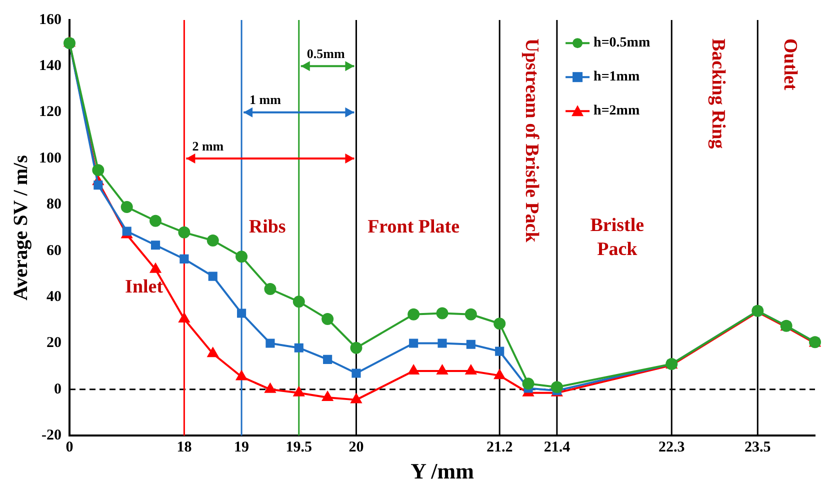 The width and height of the screenshot is (830, 494). What do you see at coordinates (299, 447) in the screenshot?
I see `x-tick-label: 19.5` at bounding box center [299, 447].